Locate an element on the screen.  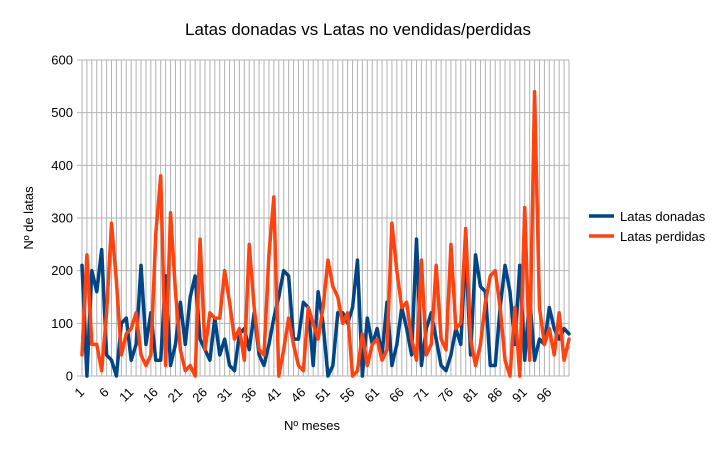
y-tick-labels: 0 100 200 300 400 500 600 is located at coordinates (62, 218).